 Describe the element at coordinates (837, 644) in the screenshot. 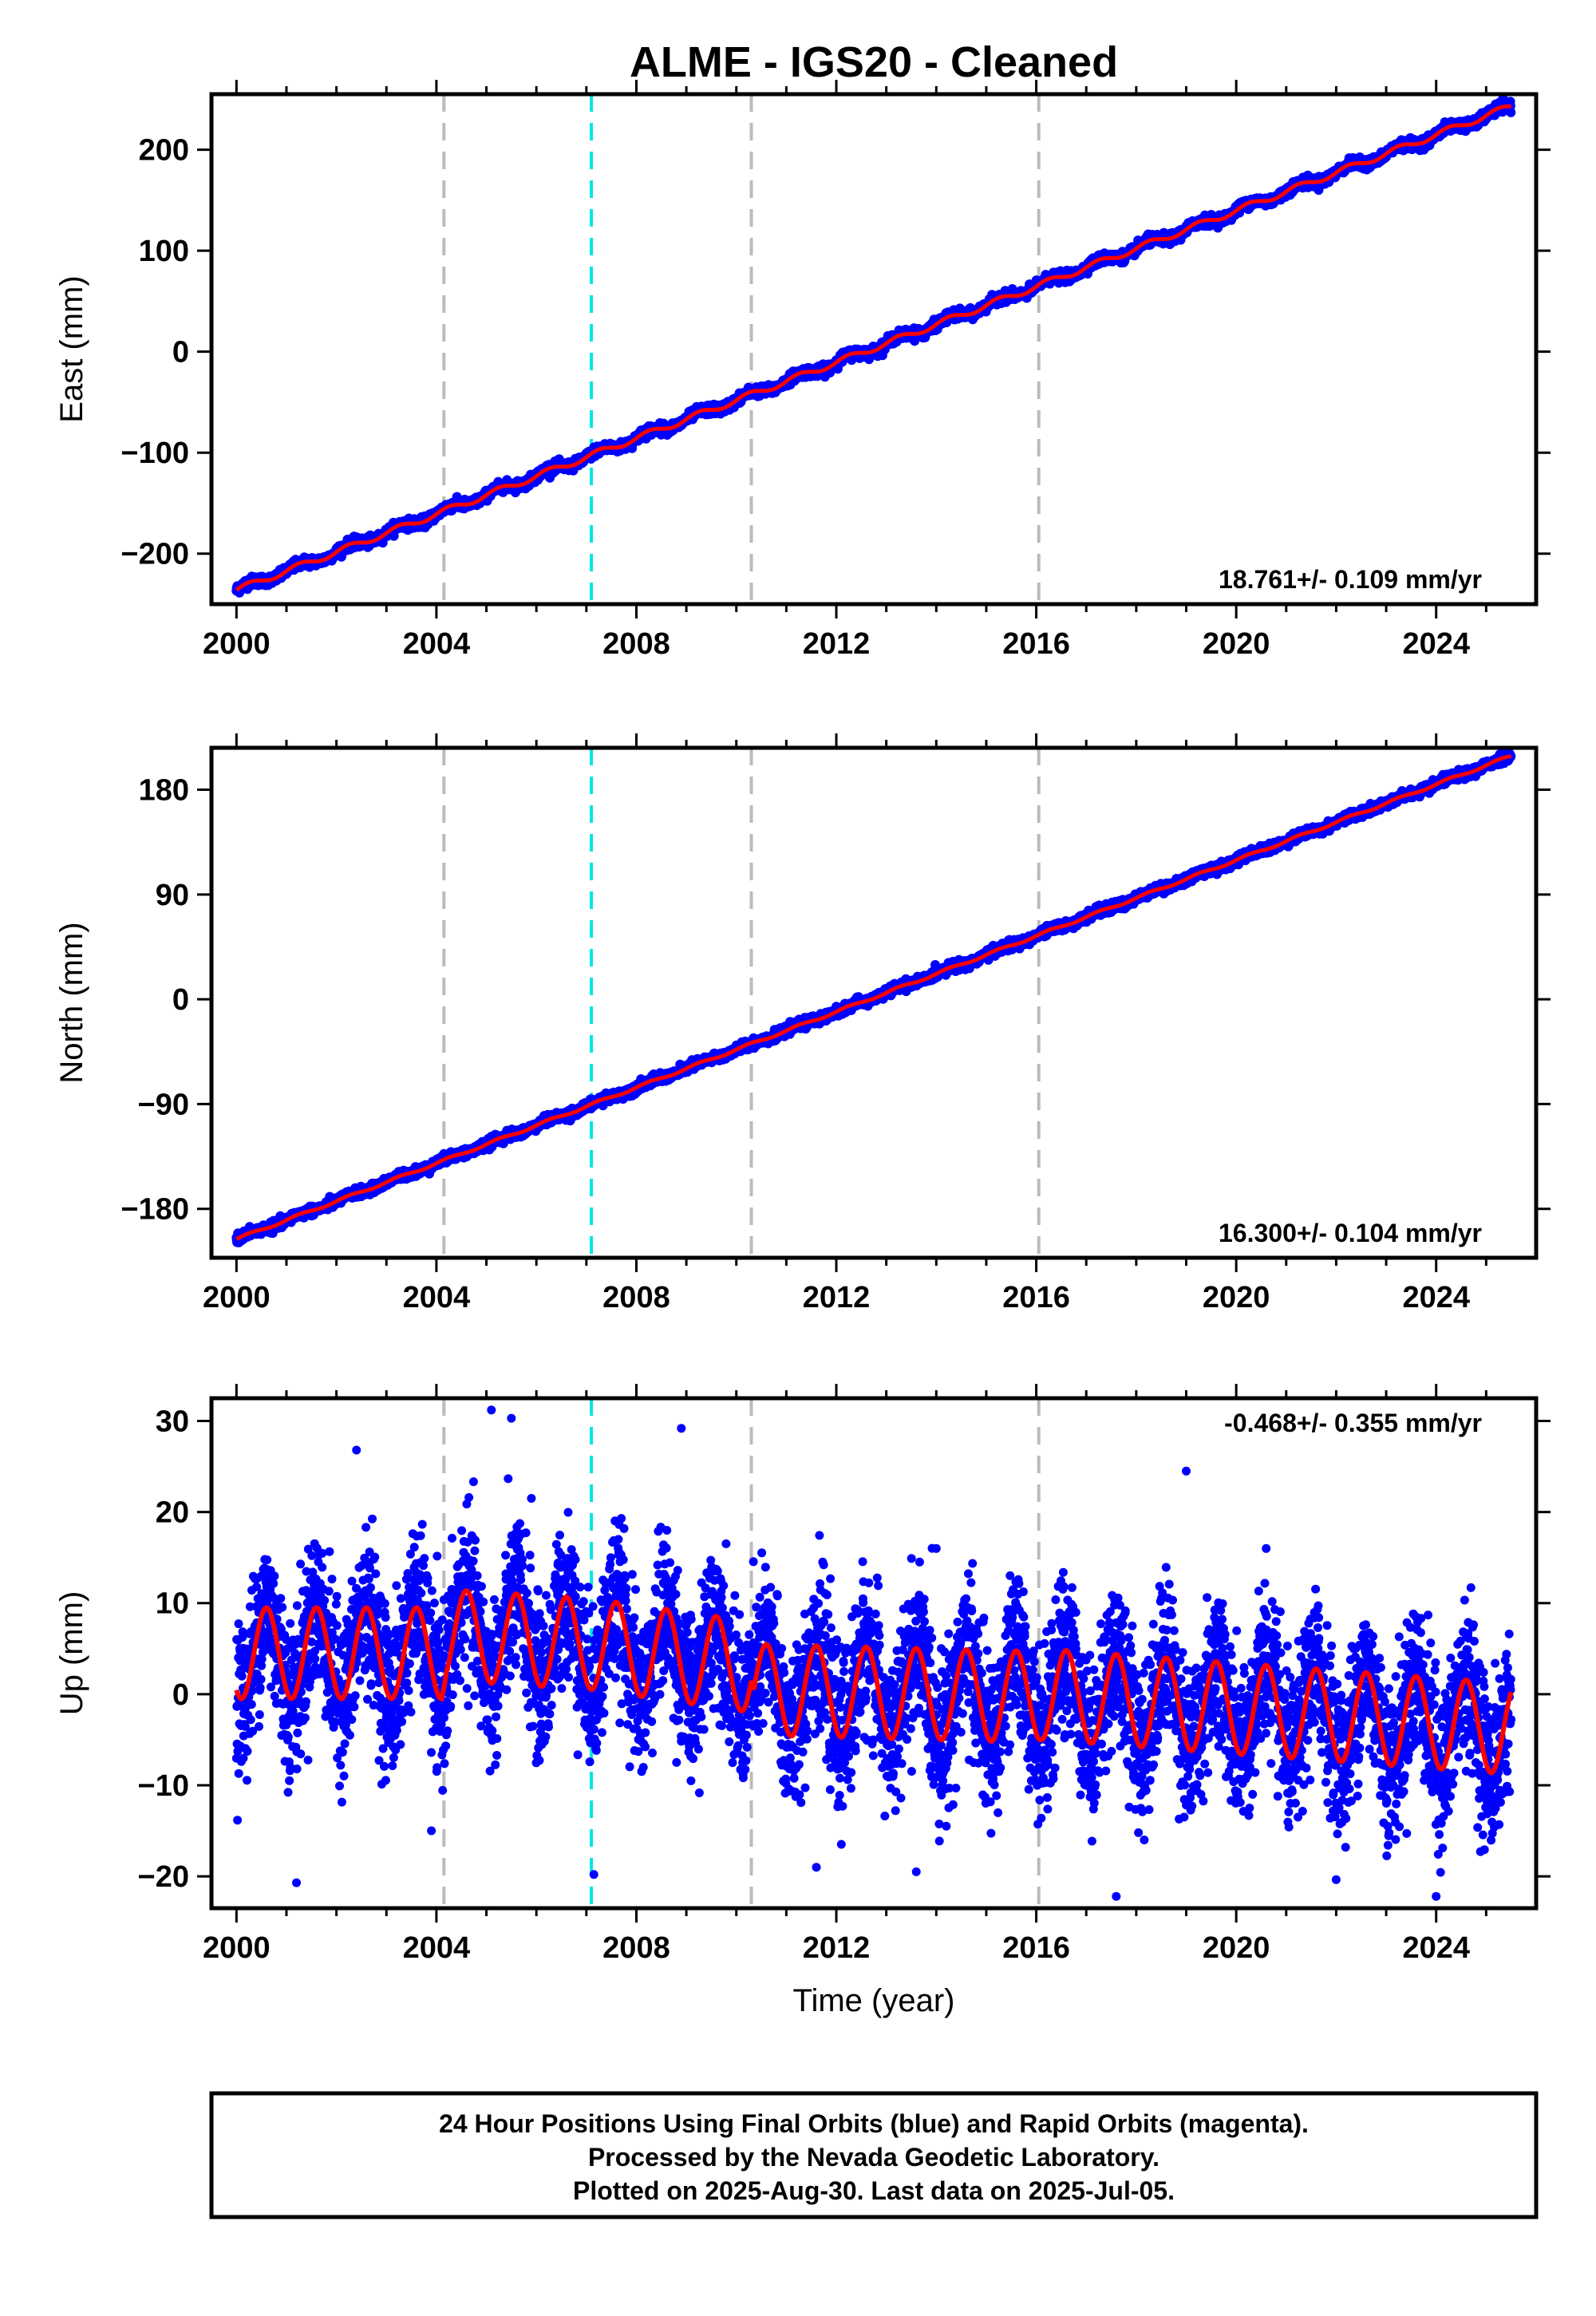

I see `x-tick-label: 2012` at that location.